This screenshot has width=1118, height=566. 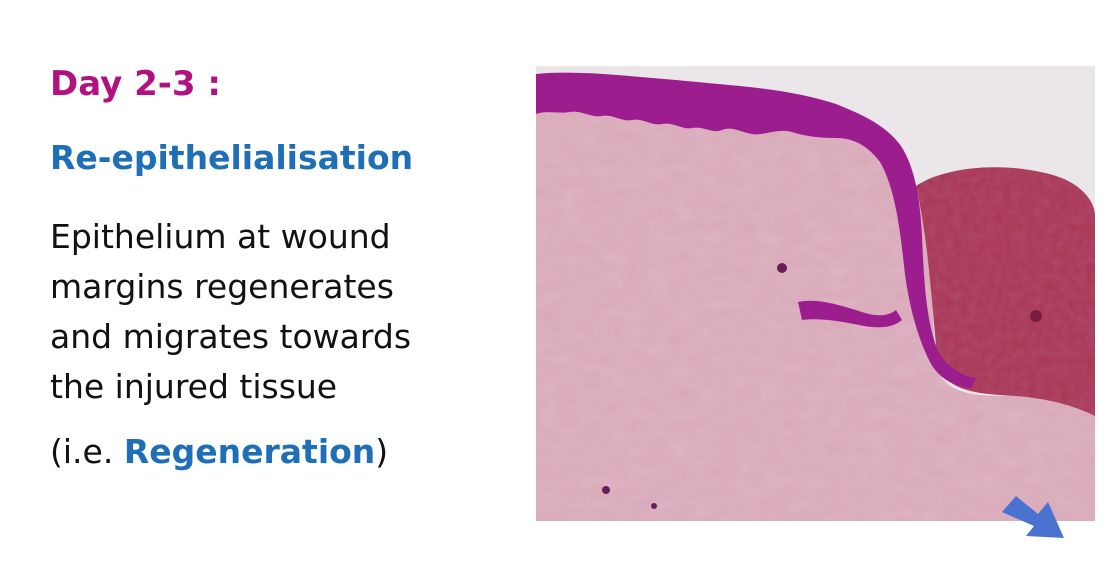 What do you see at coordinates (1033, 517) in the screenshot?
I see `arrow-down-right-icon` at bounding box center [1033, 517].